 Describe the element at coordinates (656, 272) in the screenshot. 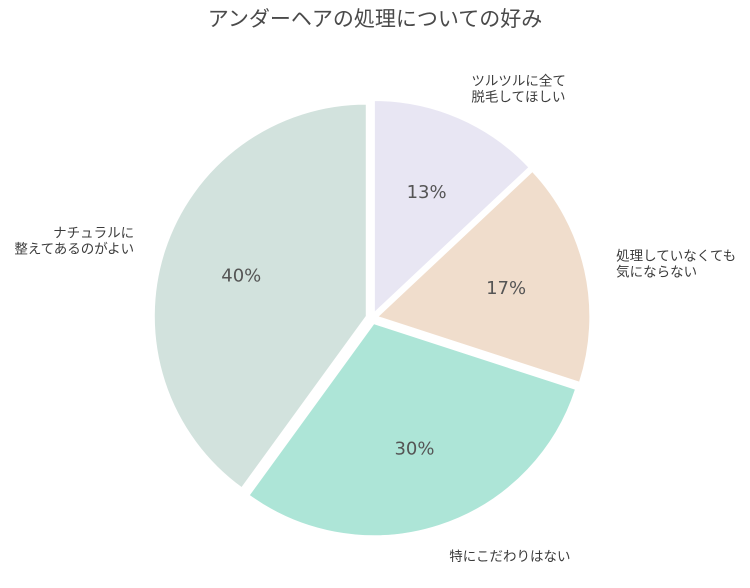

I see `category-label-line: 気にならない` at that location.